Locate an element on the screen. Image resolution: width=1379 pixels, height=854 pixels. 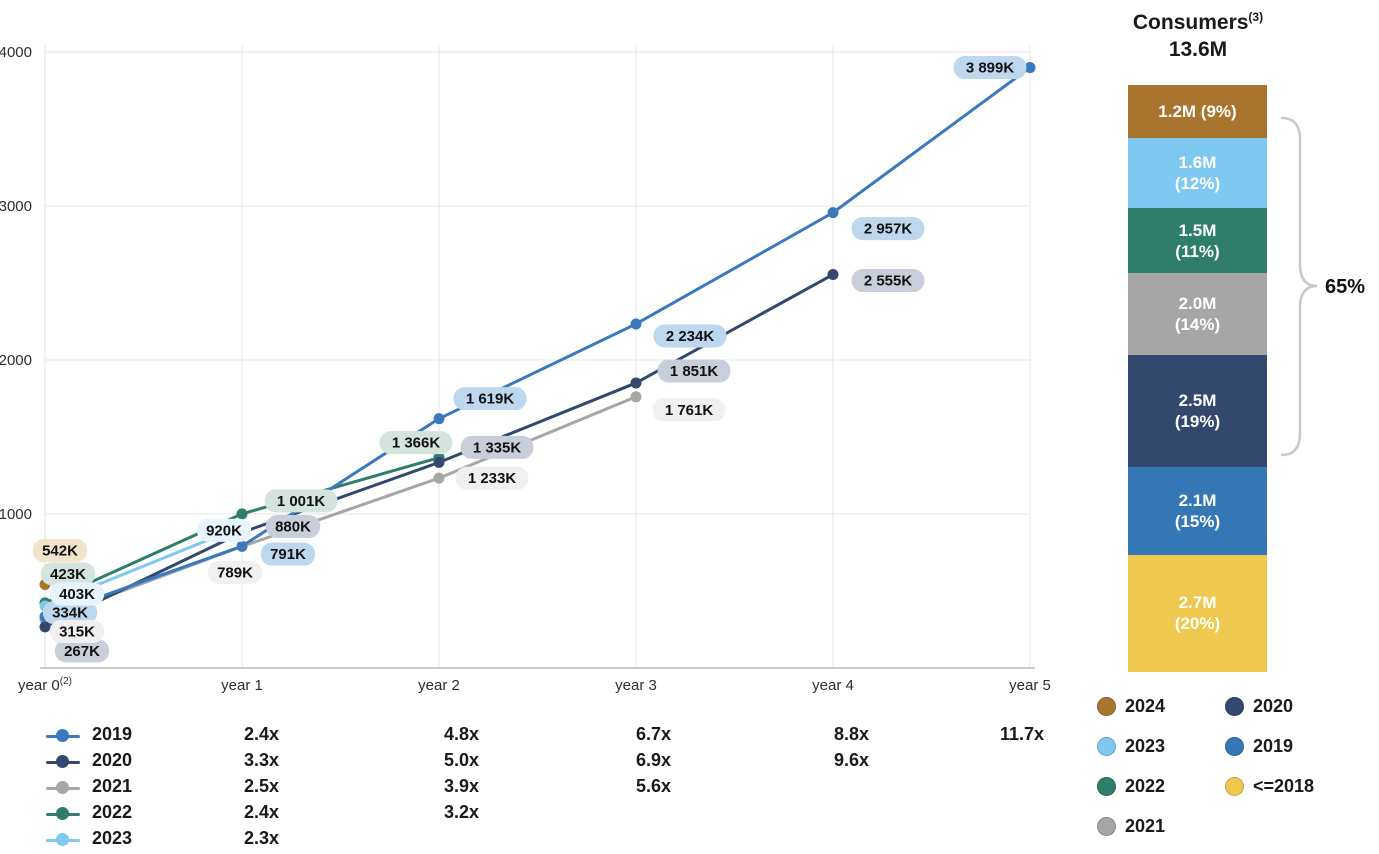
multiplier-value: 3.2x is located at coordinates (462, 812).